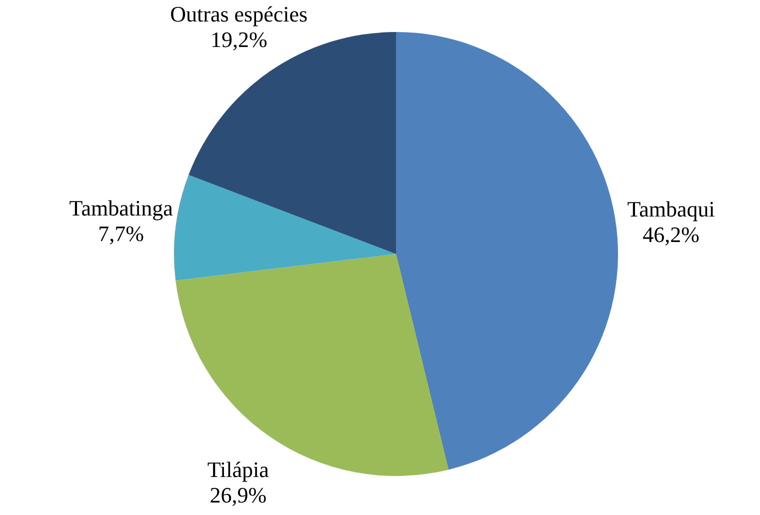  I want to click on data-label: 7,7%, so click(121, 233).